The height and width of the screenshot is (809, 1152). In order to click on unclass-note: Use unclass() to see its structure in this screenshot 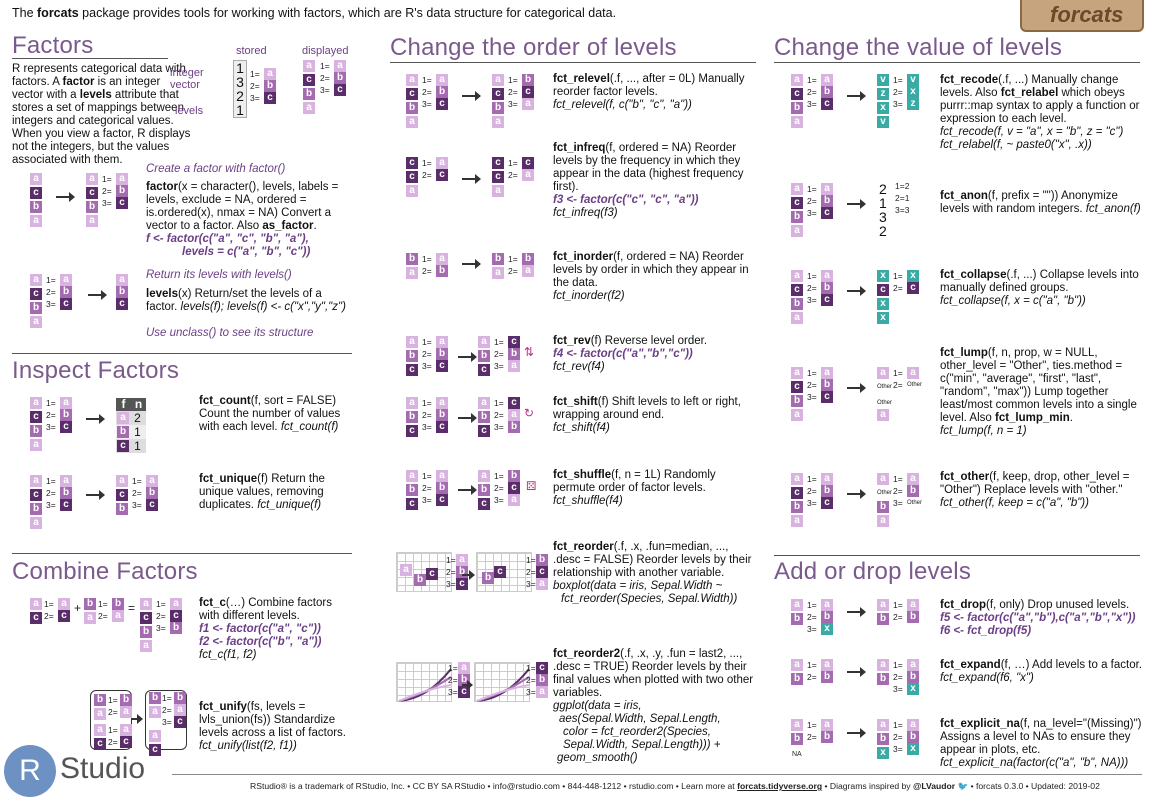, I will do `click(230, 333)`.